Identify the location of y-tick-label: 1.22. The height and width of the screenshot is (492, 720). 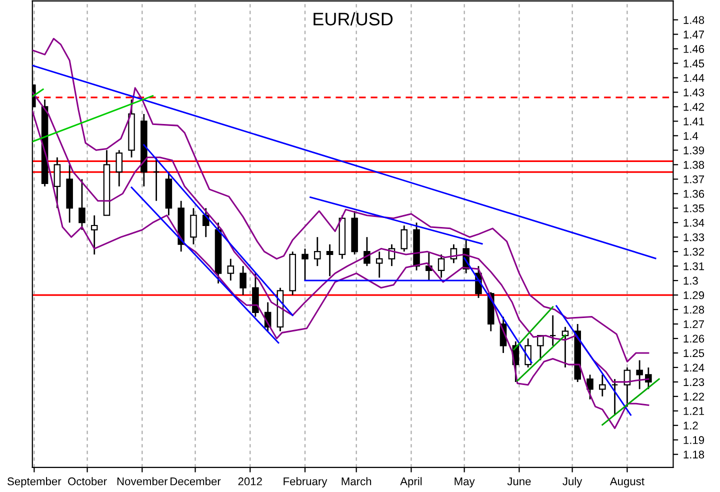
(694, 396).